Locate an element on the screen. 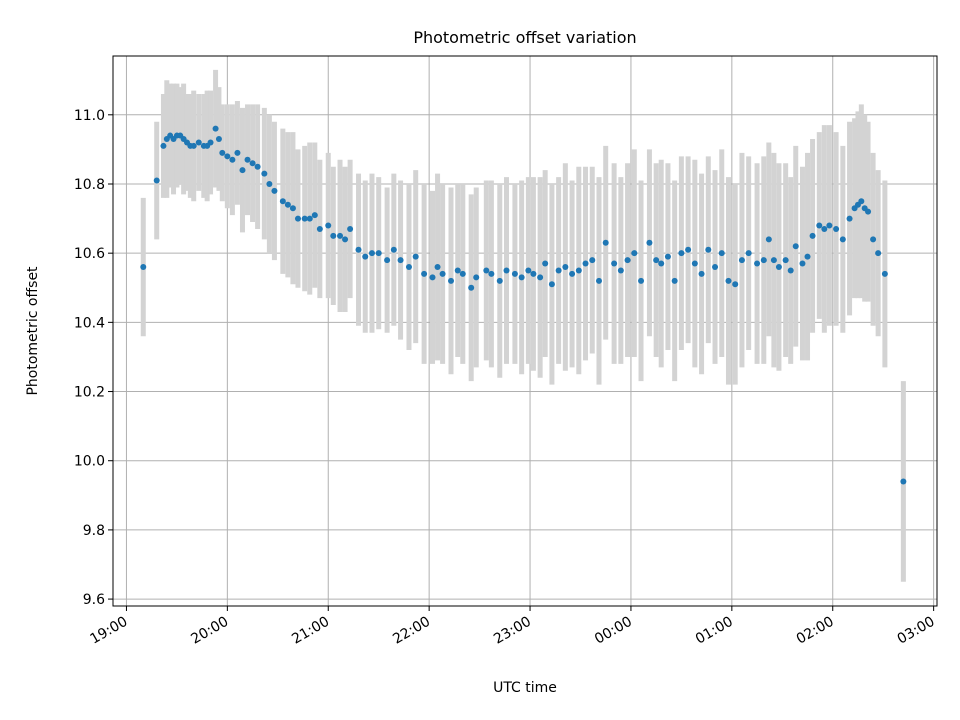 This screenshot has width=960, height=720. chart-title: Photometric offset variation is located at coordinates (524, 37).